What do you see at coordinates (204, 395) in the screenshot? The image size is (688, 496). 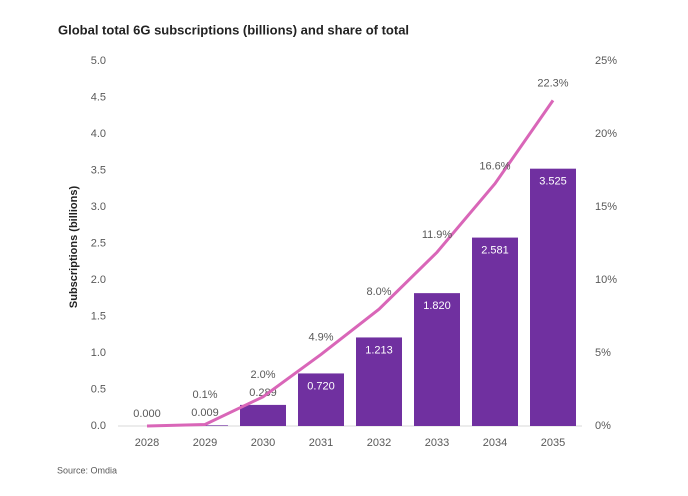 I see `line-value-label: 0.1%` at bounding box center [204, 395].